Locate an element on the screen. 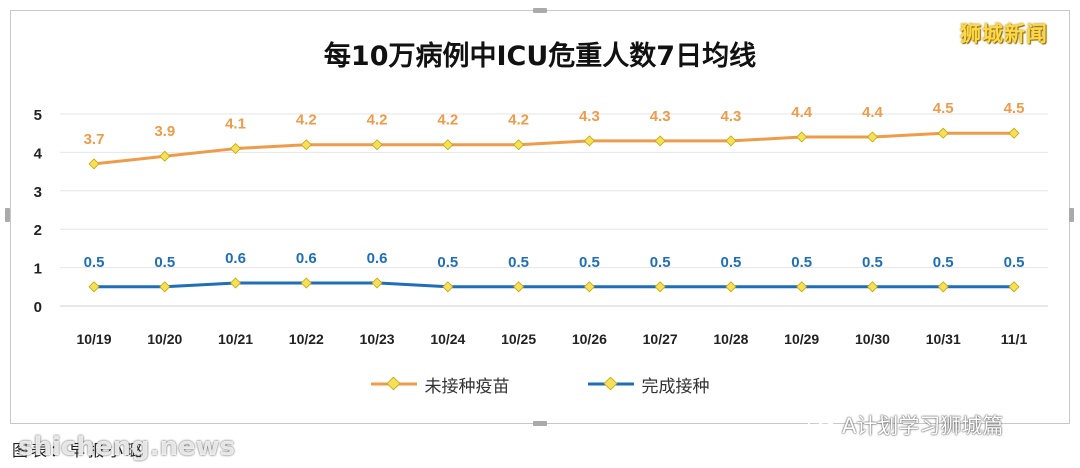 Image resolution: width=1080 pixels, height=468 pixels. y-tick-label: 3 is located at coordinates (38, 192).